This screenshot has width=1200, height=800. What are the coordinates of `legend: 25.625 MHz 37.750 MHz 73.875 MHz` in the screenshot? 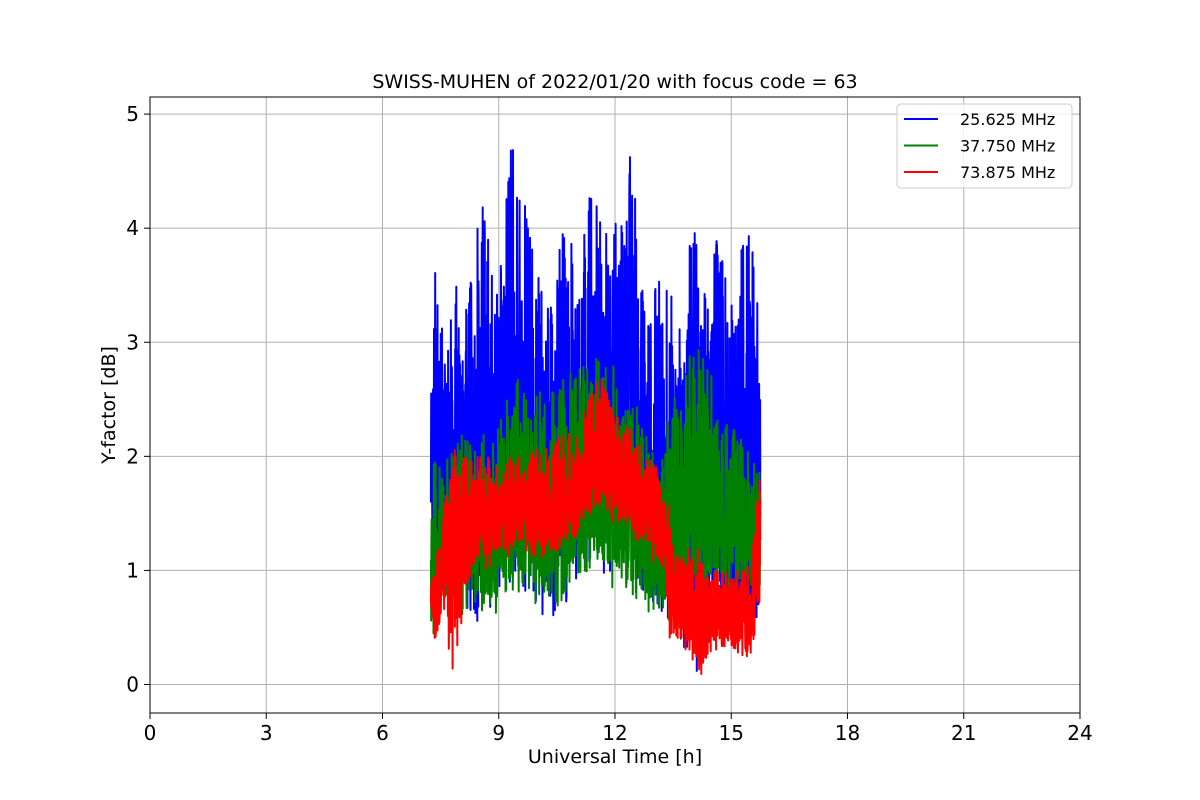 It's located at (984, 146).